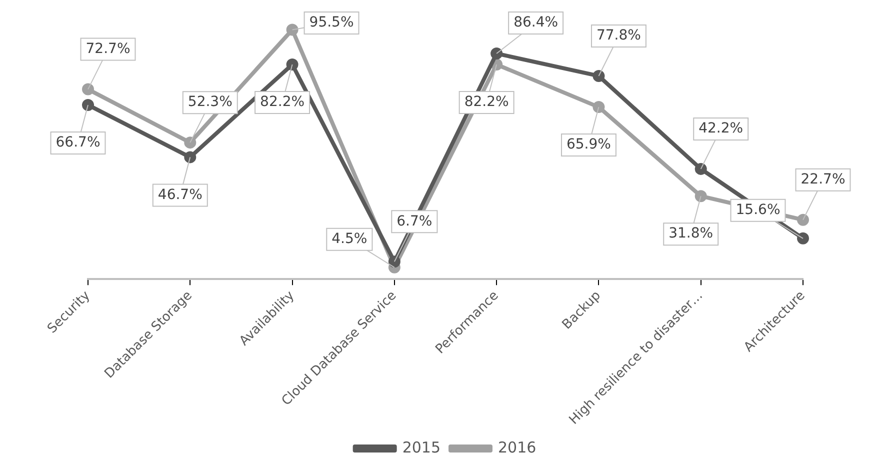 Image resolution: width=871 pixels, height=474 pixels. I want to click on legend-label: 2015, so click(421, 447).